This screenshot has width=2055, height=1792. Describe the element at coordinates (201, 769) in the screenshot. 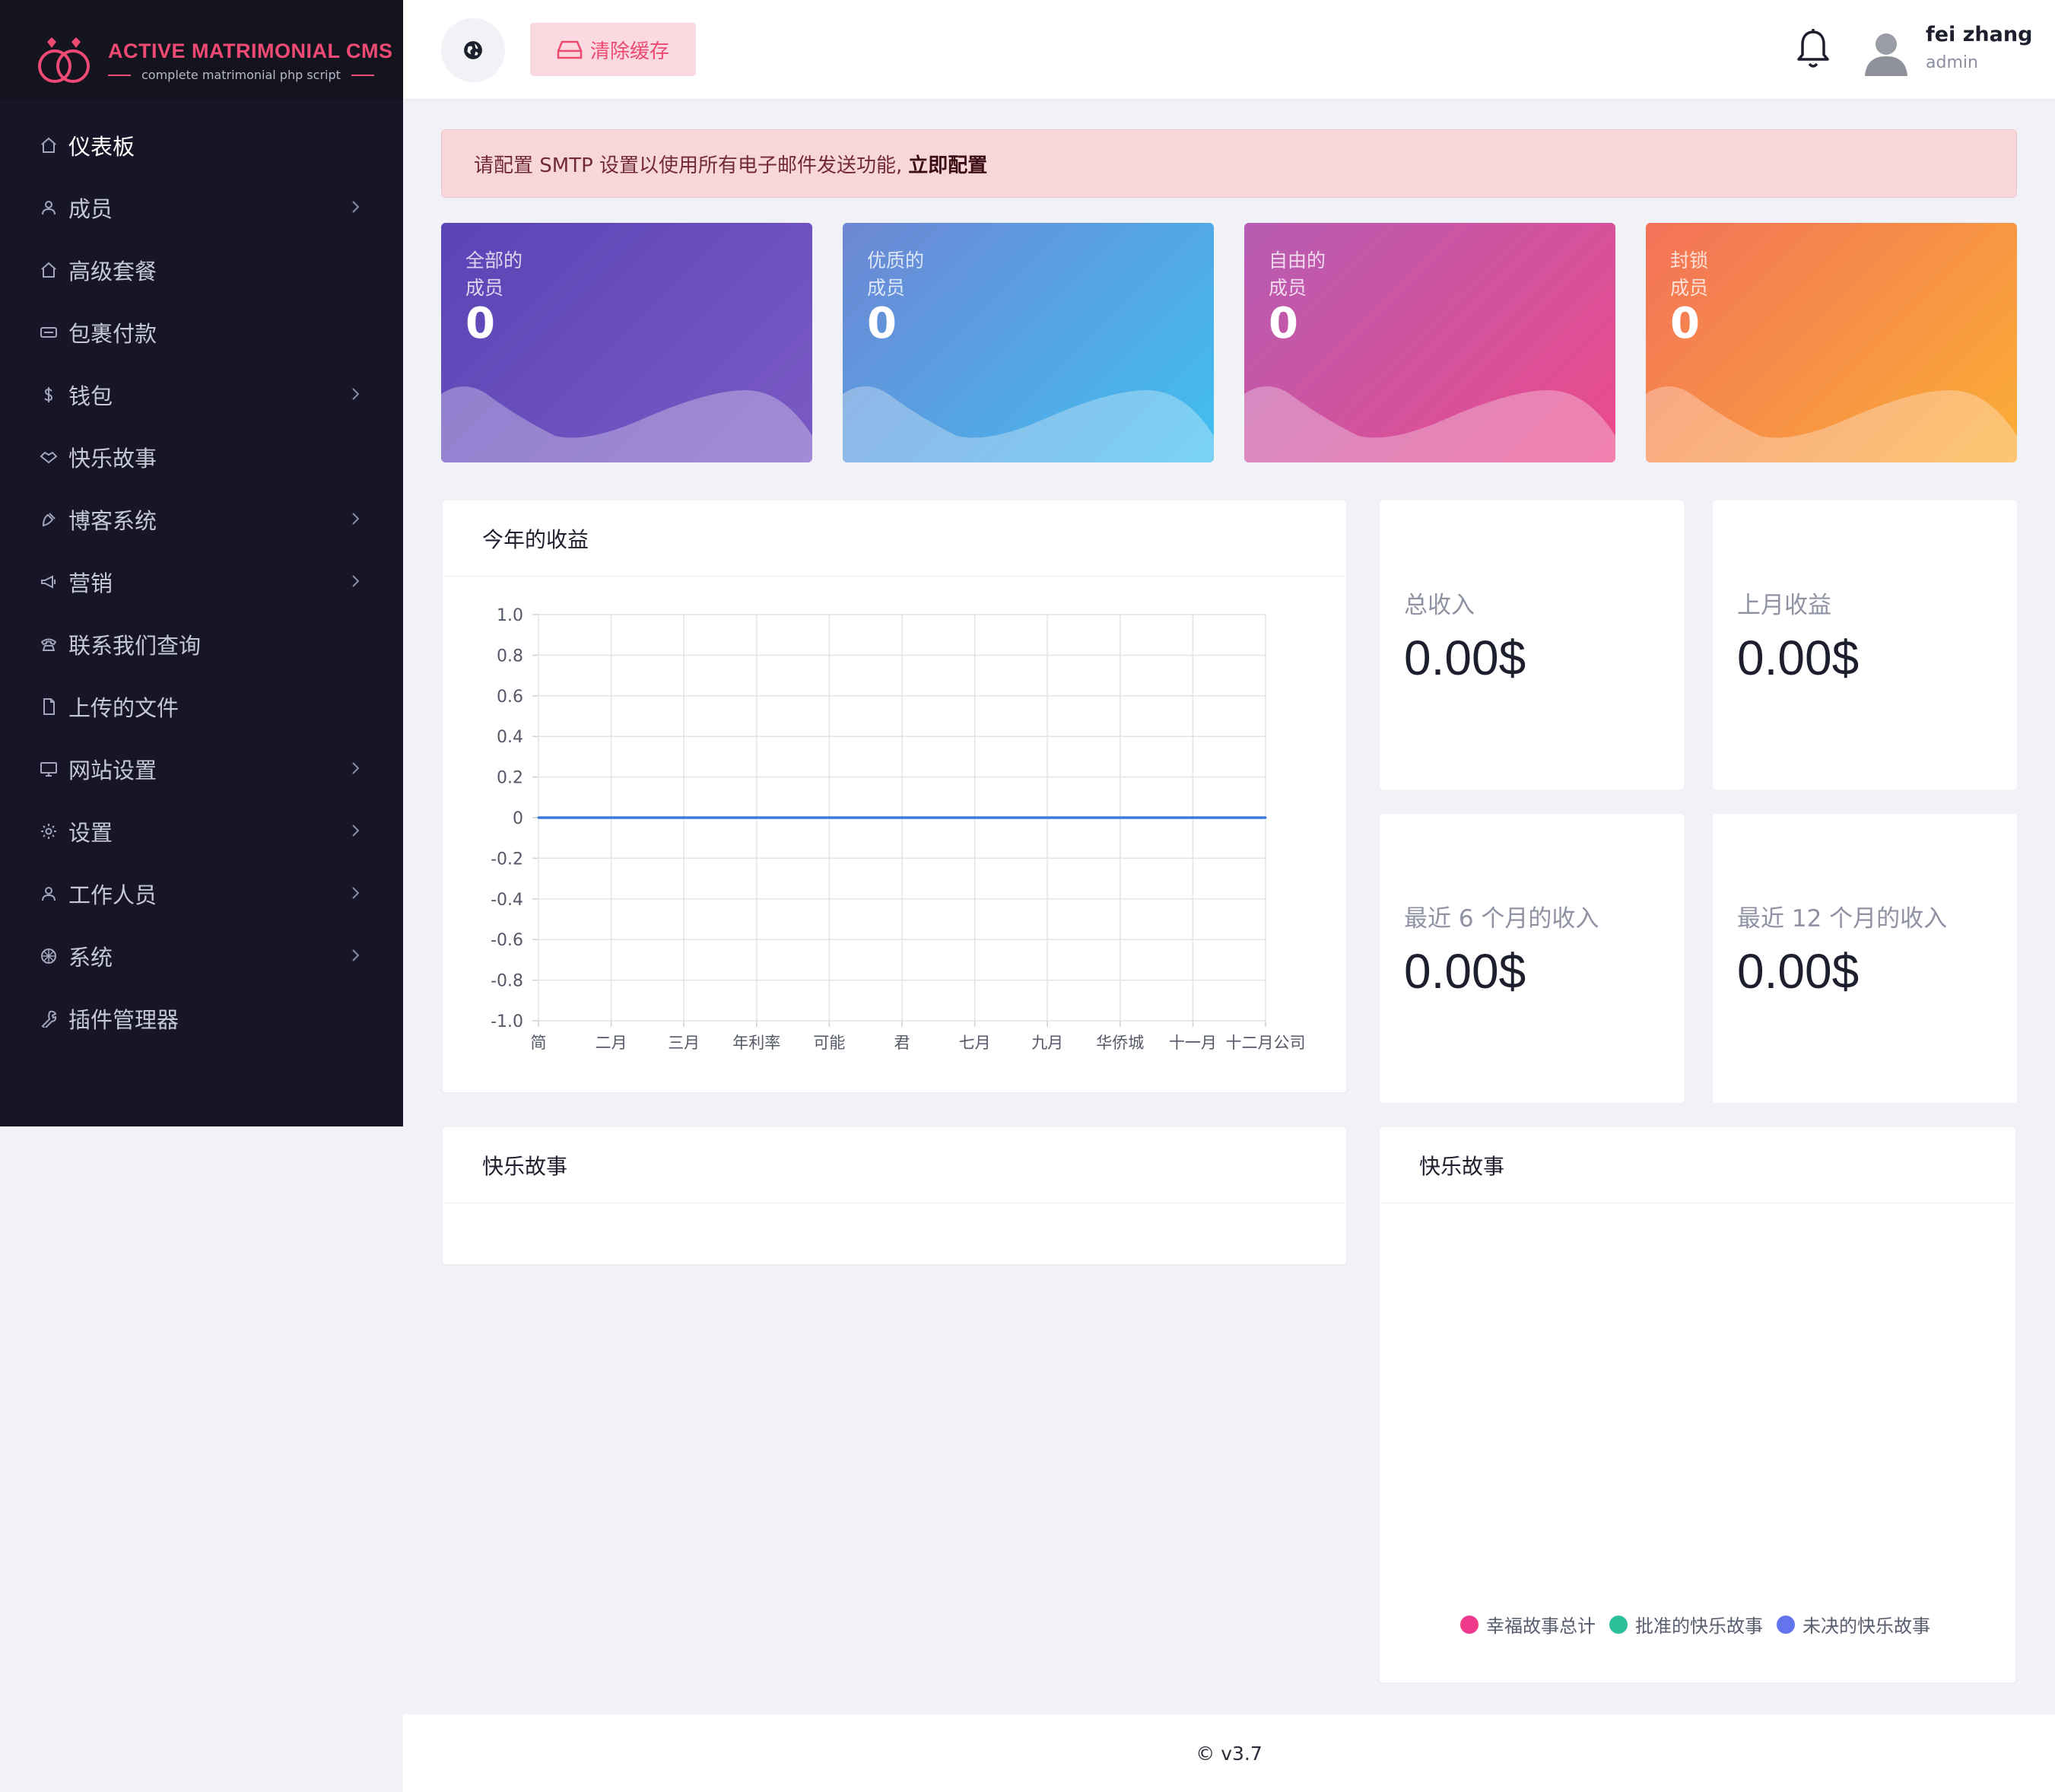

I see `sidebar-item-10: 网站设置` at that location.